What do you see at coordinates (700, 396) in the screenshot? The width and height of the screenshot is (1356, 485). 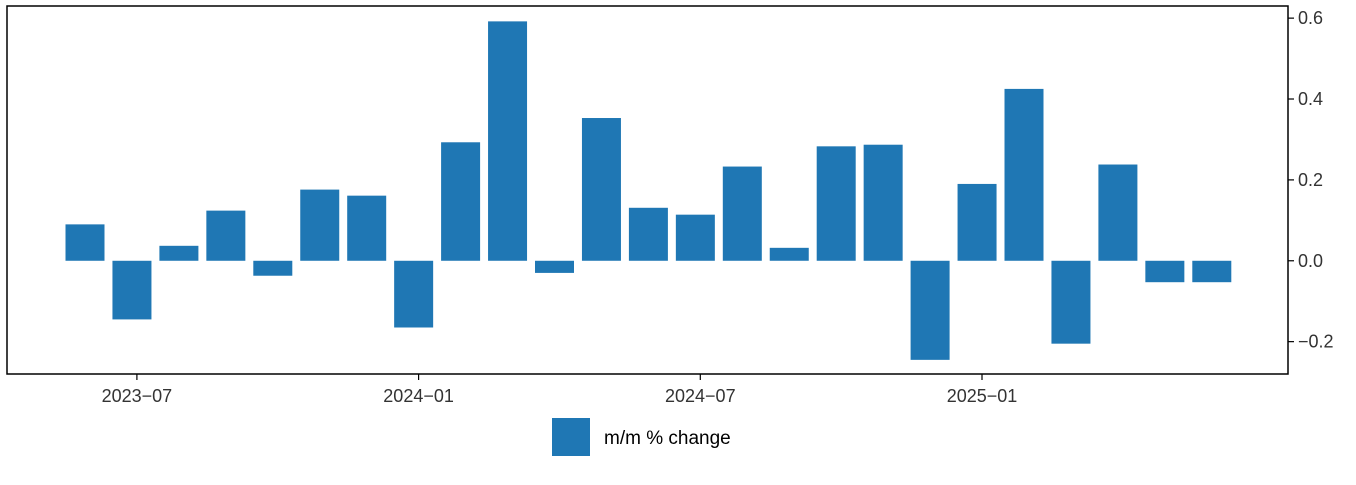 I see `x-tick-label: 2024−07` at bounding box center [700, 396].